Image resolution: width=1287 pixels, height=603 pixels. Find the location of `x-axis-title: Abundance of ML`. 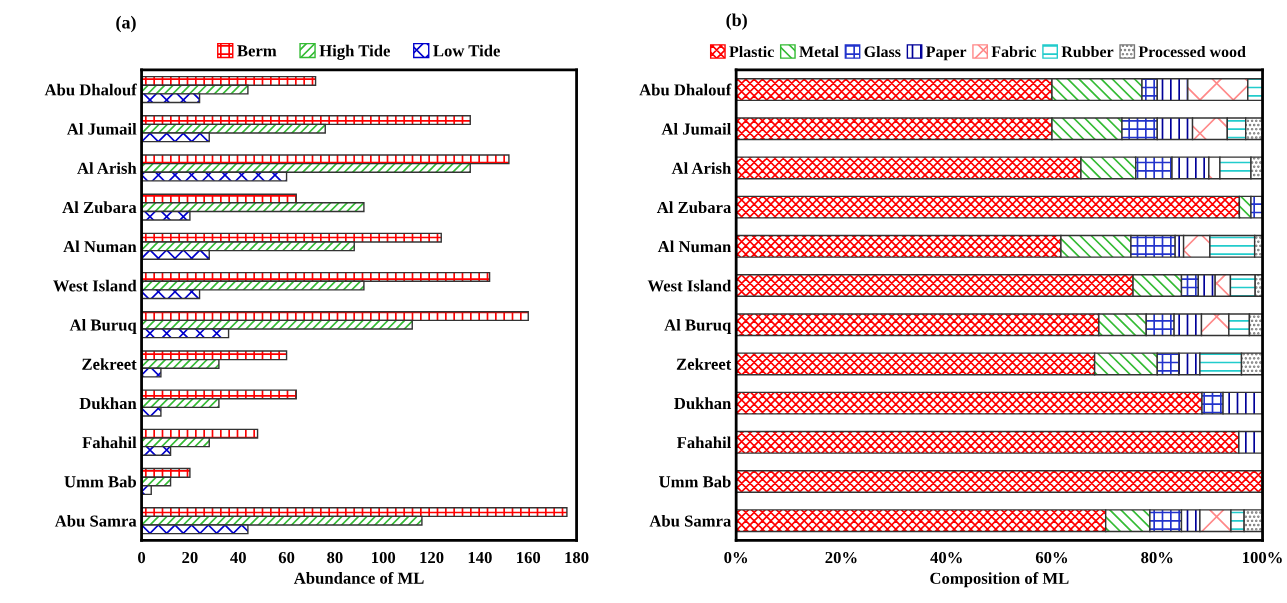

x-axis-title: Abundance of ML is located at coordinates (358, 577).